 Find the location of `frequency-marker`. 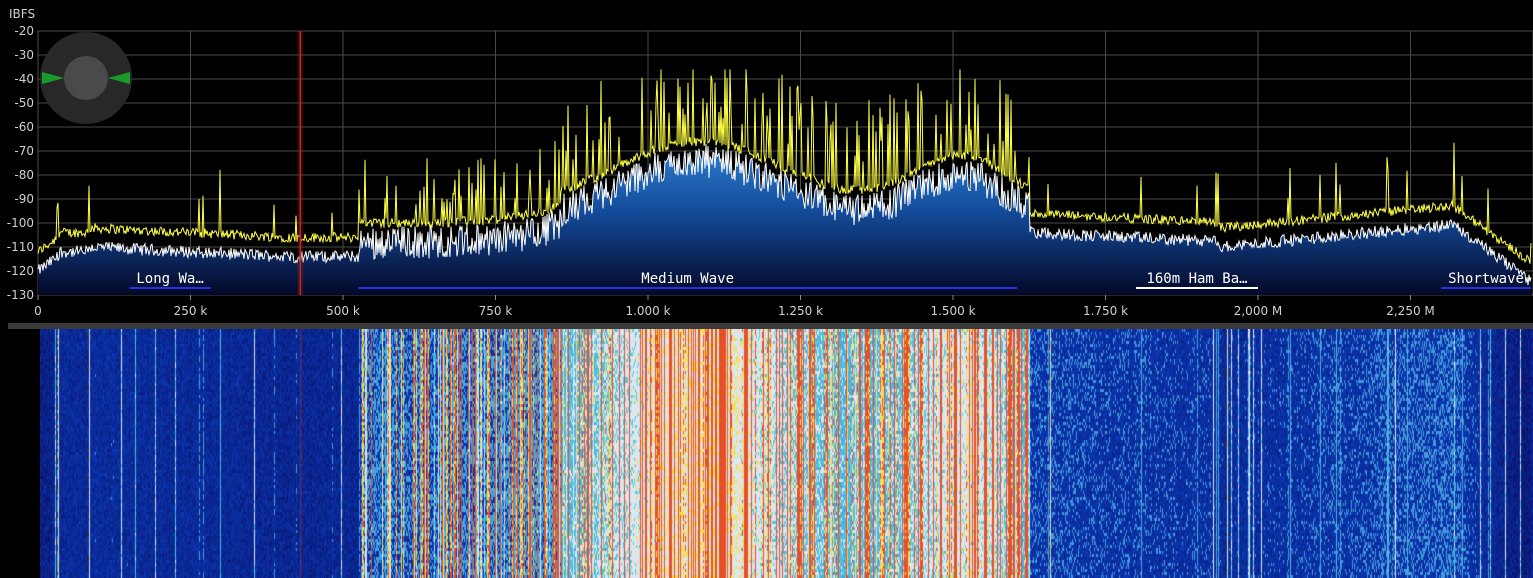

frequency-marker is located at coordinates (300, 163).